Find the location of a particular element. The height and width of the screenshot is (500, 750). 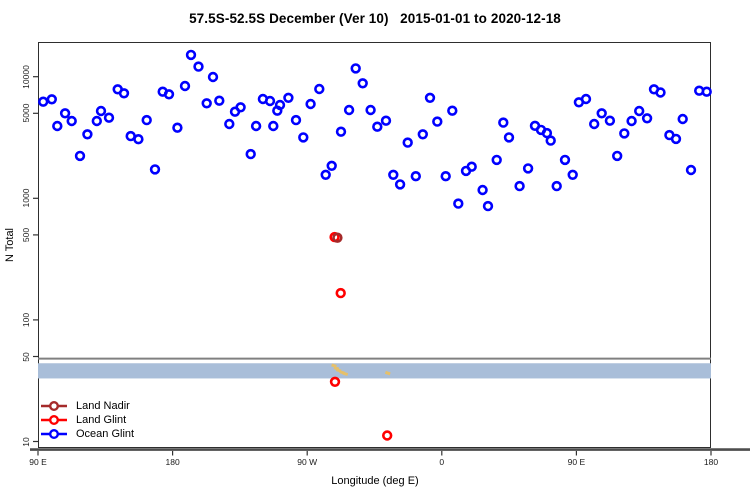

land-glint-marker-icon is located at coordinates (54, 420).